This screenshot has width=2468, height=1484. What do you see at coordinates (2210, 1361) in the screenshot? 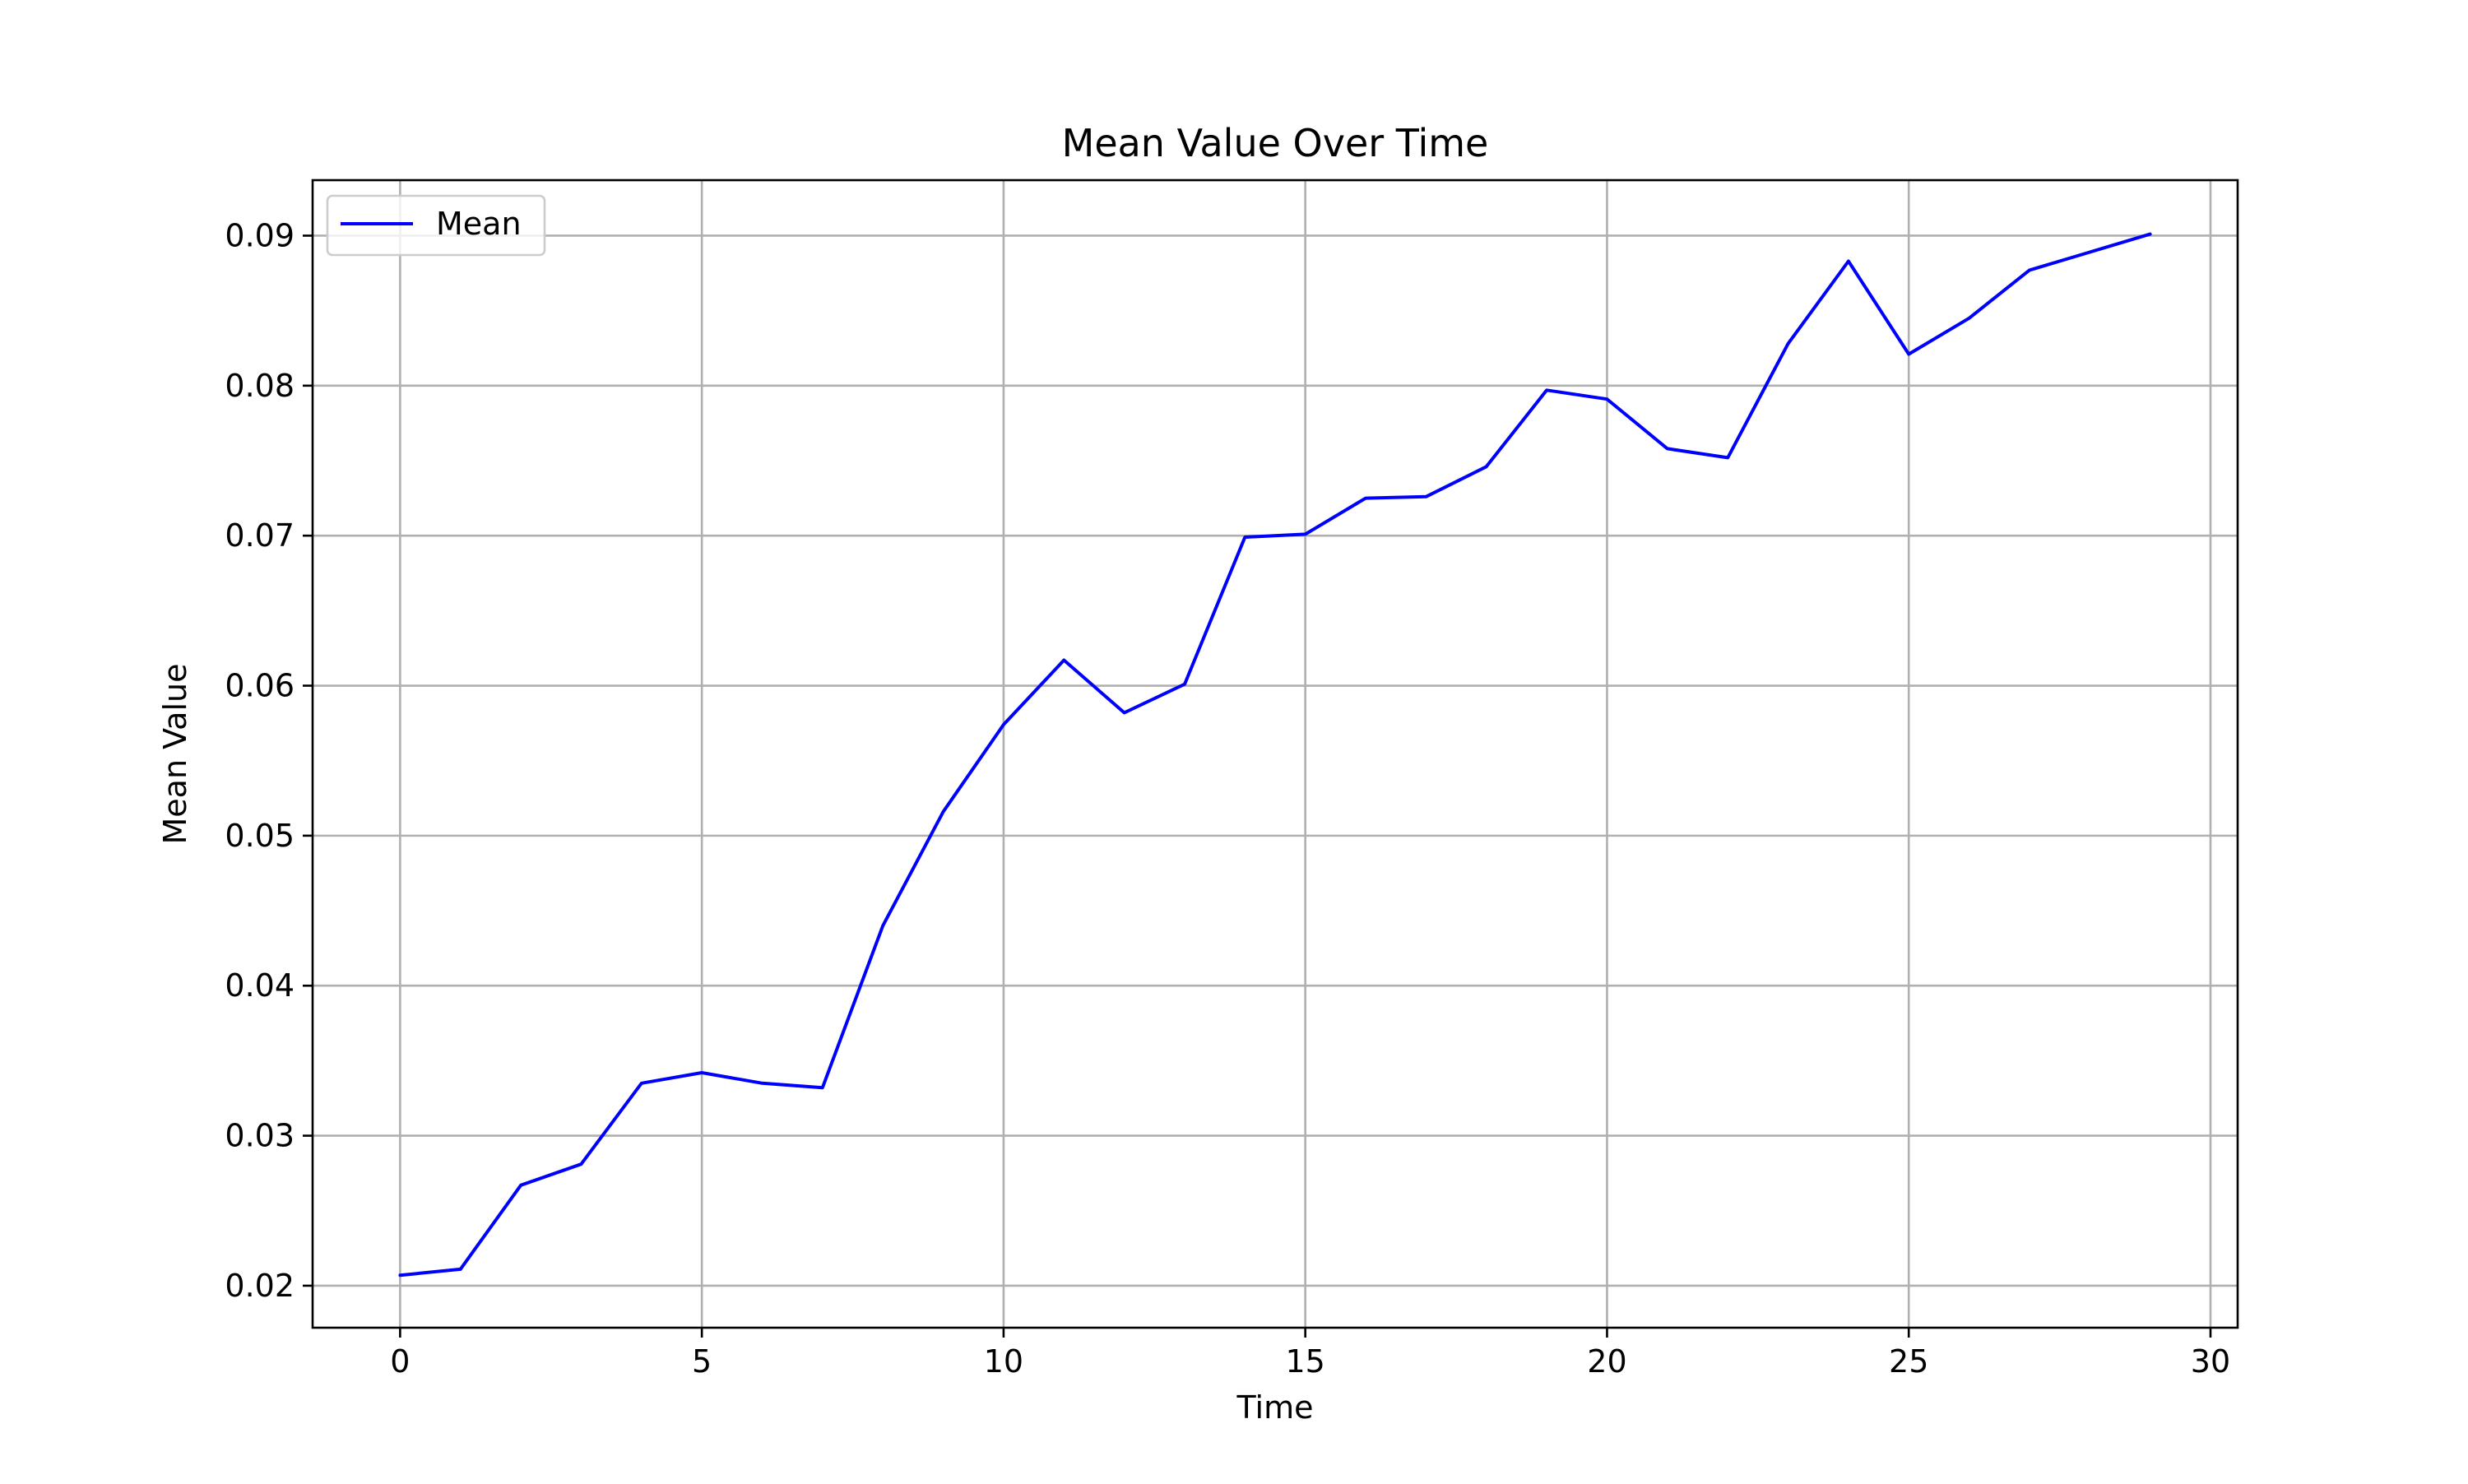
I see `x-tick-label: 30` at bounding box center [2210, 1361].